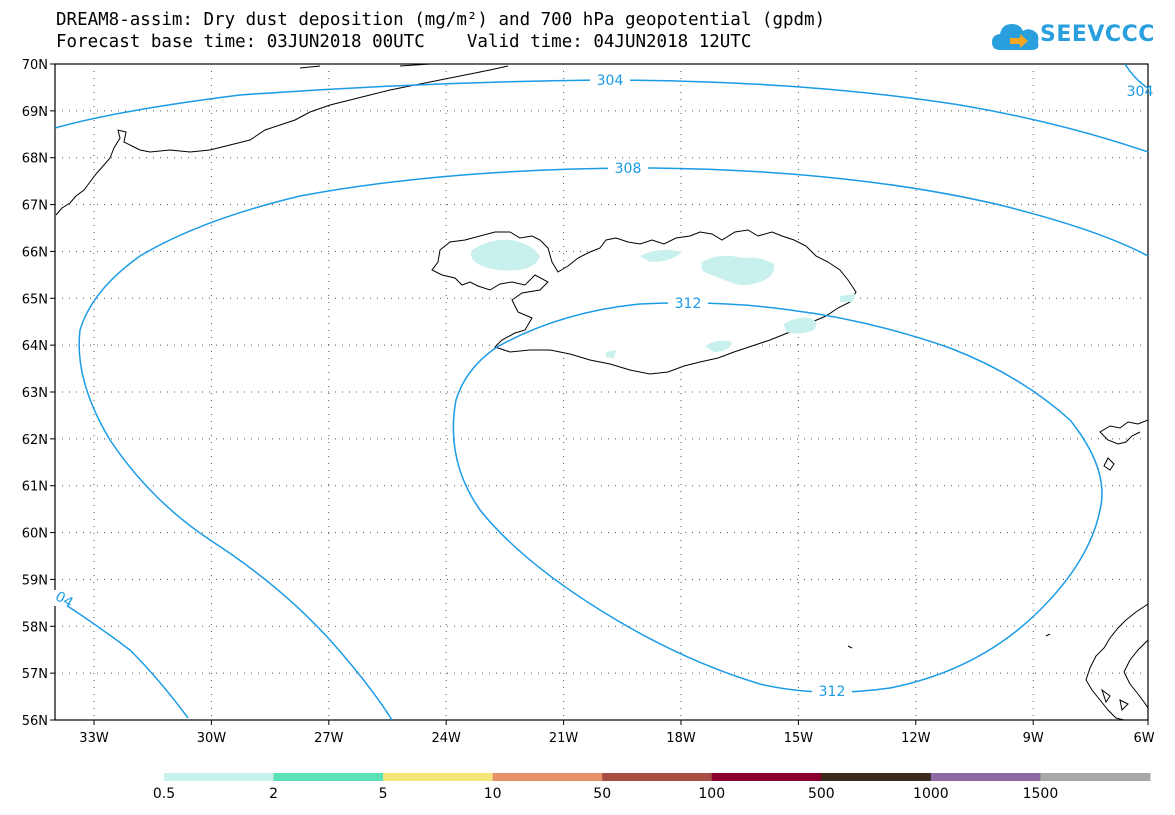 Image resolution: width=1175 pixels, height=815 pixels. Describe the element at coordinates (1015, 37) in the screenshot. I see `cloud-logo-icon` at that location.